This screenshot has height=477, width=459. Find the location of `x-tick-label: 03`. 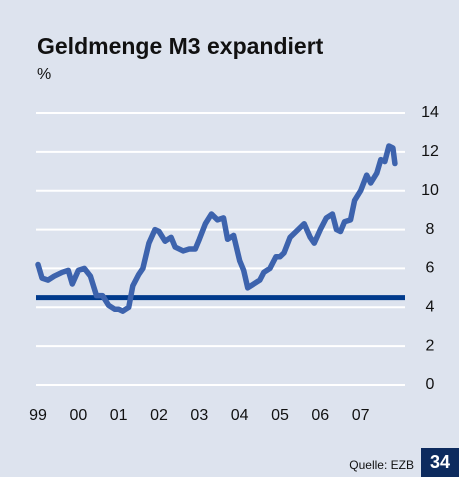

x-tick-label: 03 is located at coordinates (199, 415).